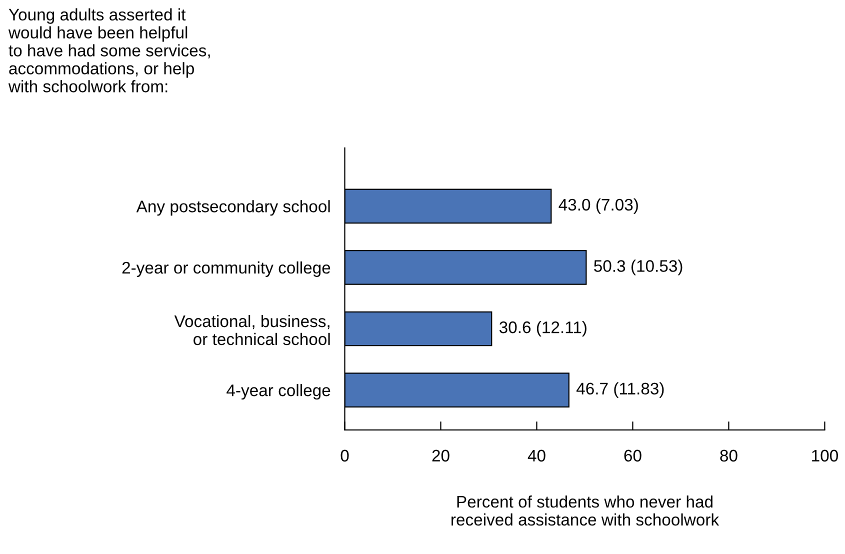 Image resolution: width=845 pixels, height=554 pixels. What do you see at coordinates (233, 208) in the screenshot?
I see `y-tick-label: Any postsecondary school` at bounding box center [233, 208].